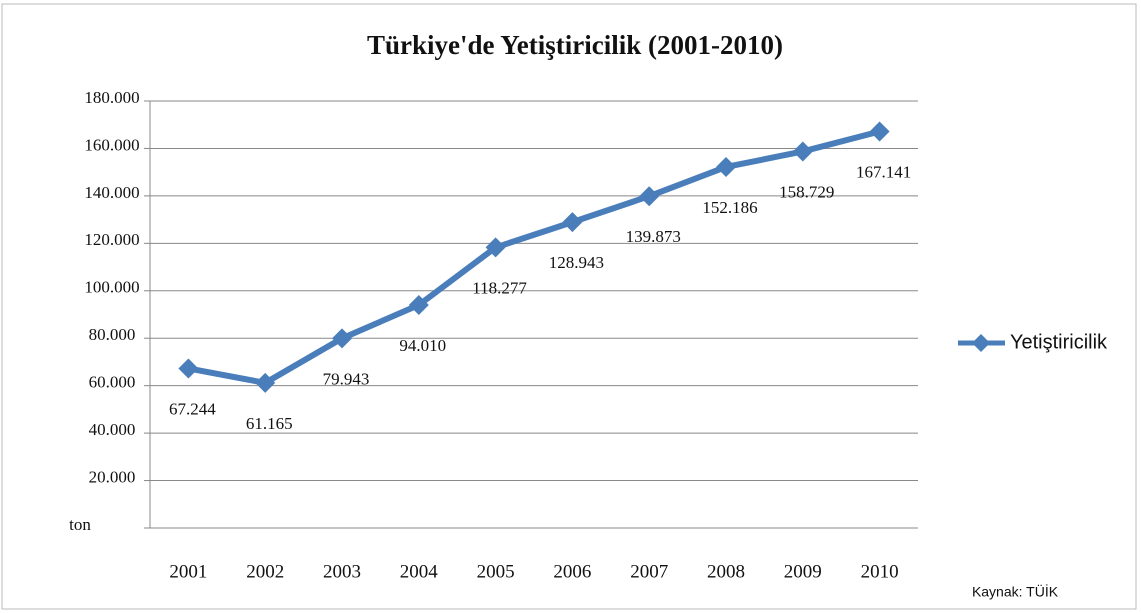 The width and height of the screenshot is (1141, 613). What do you see at coordinates (576, 262) in the screenshot?
I see `data-label: 128.943` at bounding box center [576, 262].